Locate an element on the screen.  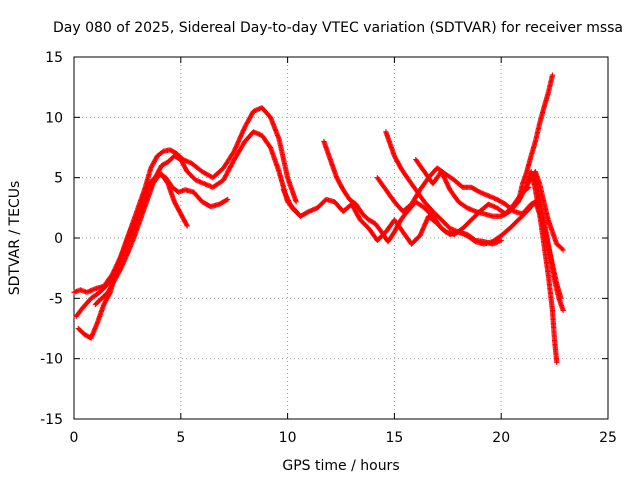
y-tick-label: -15 is located at coordinates (51, 420).